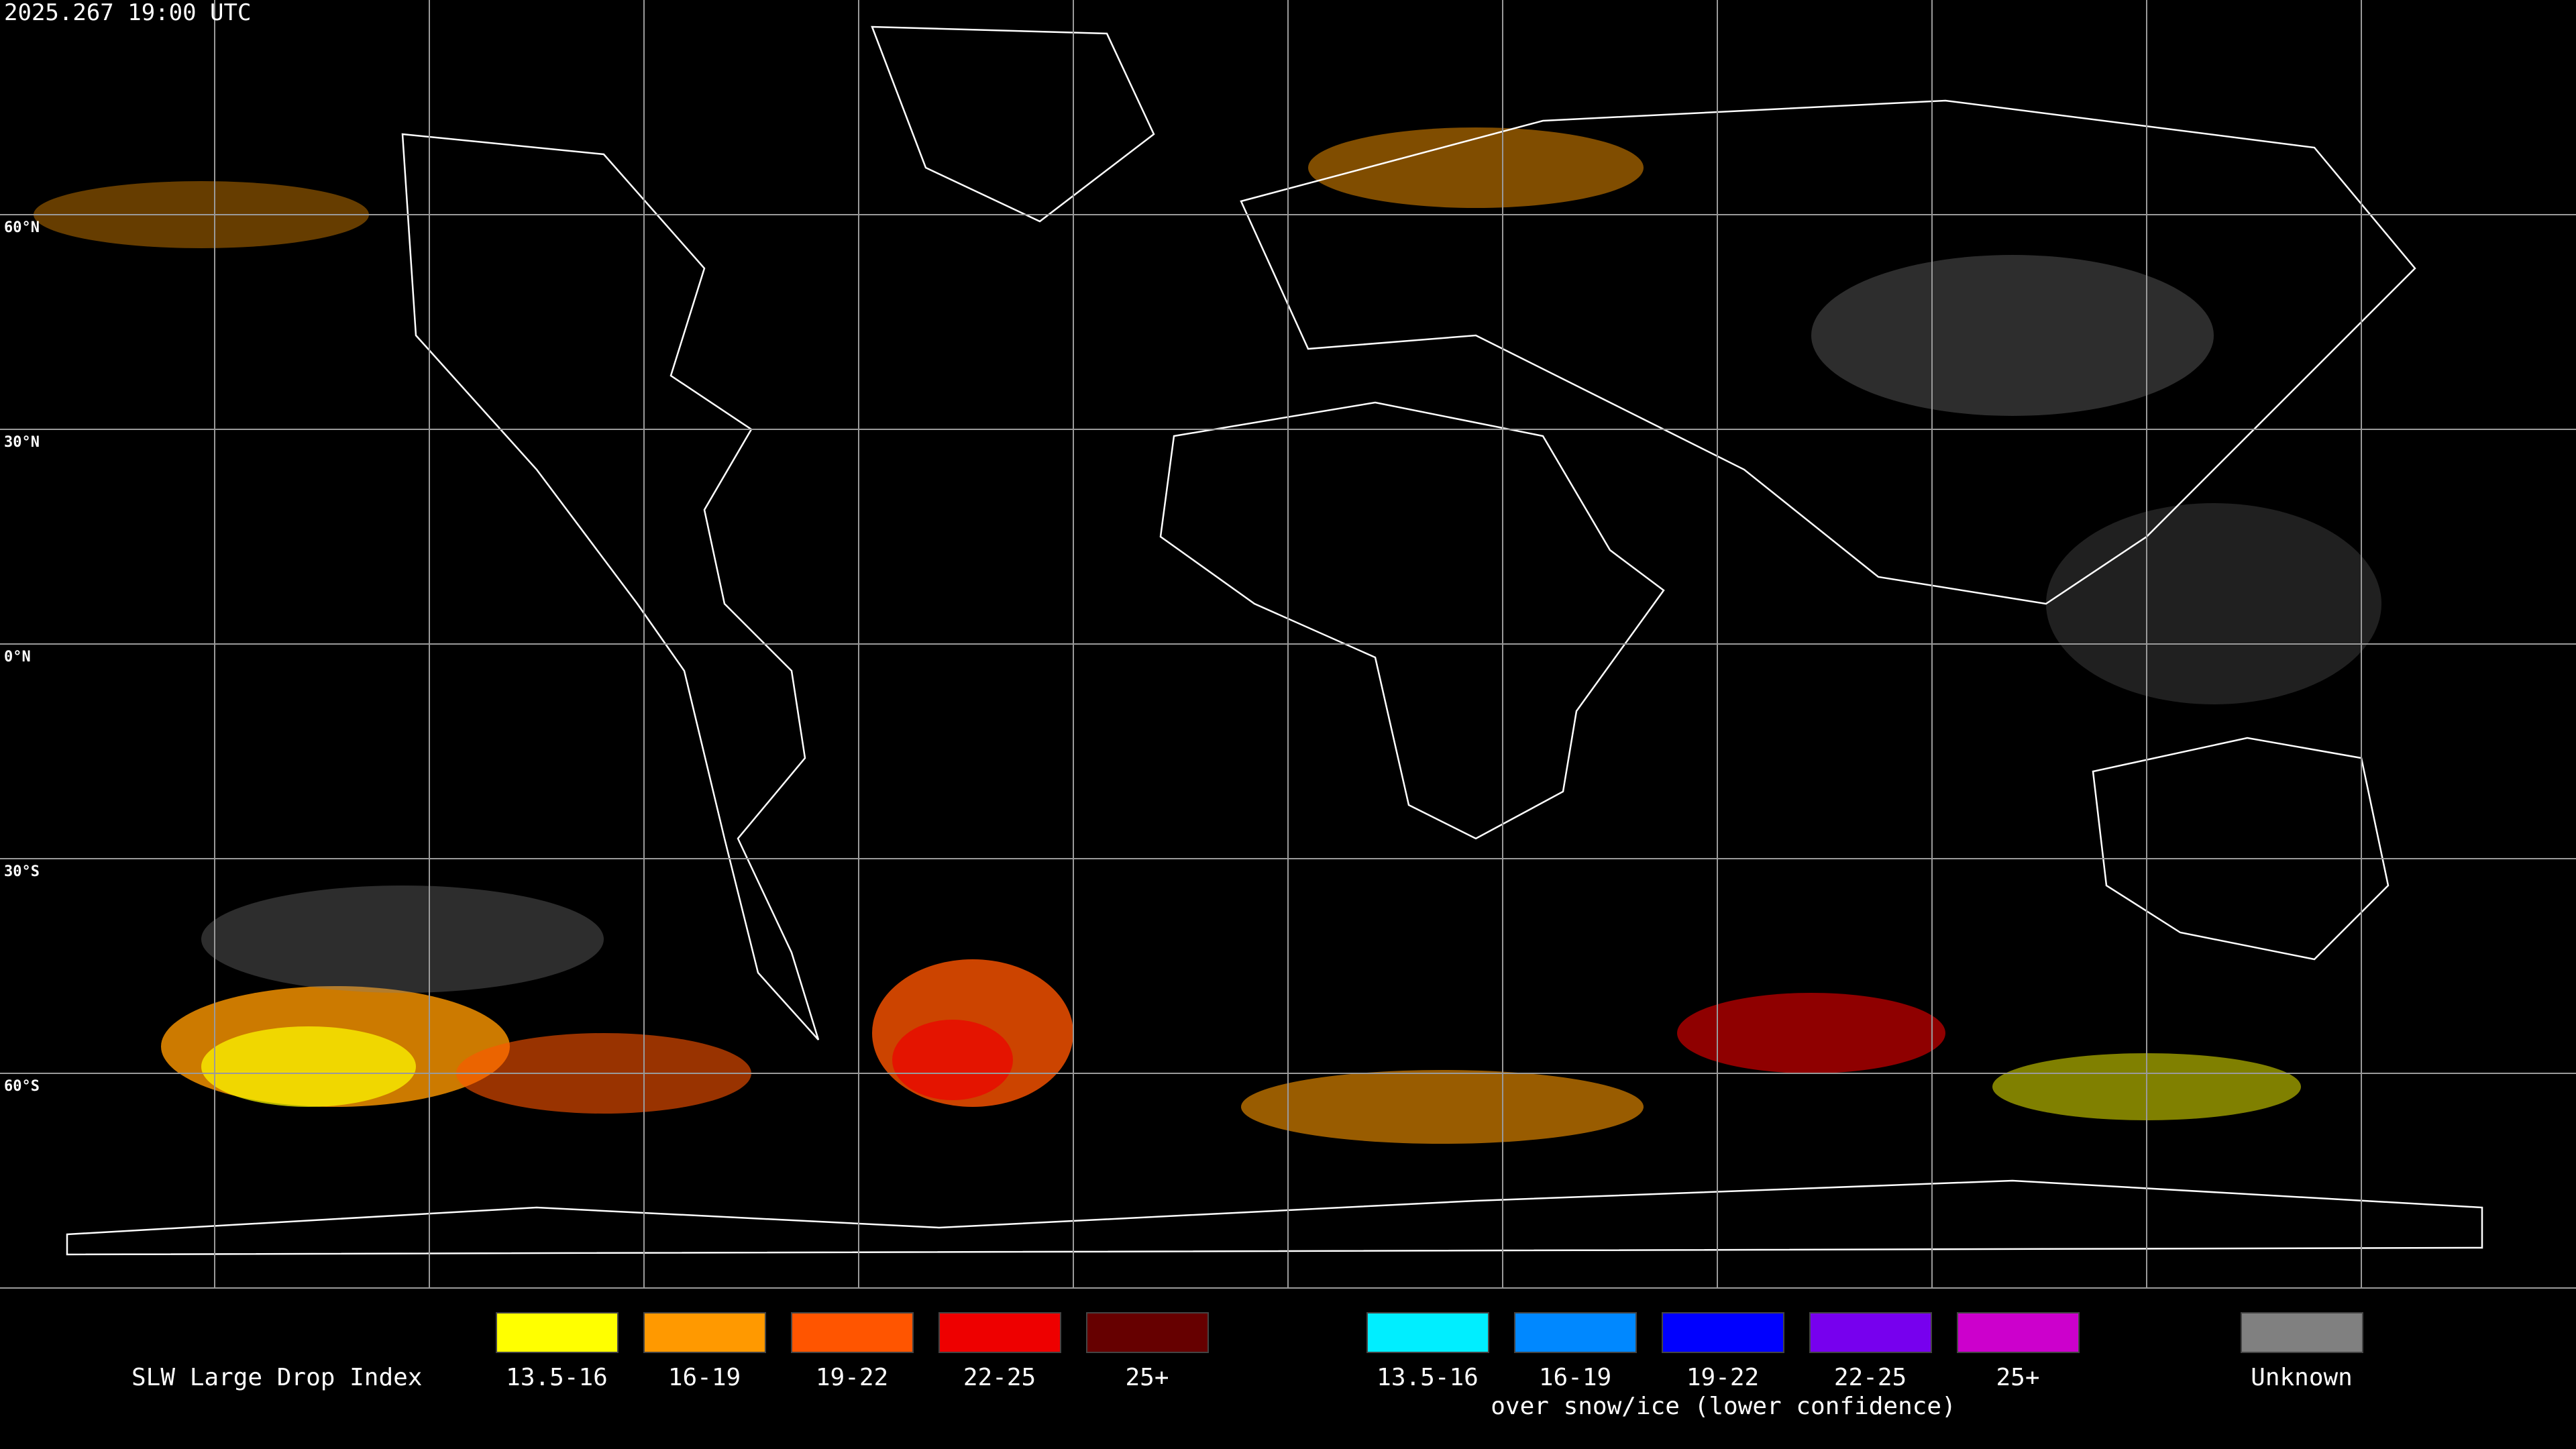 This screenshot has width=2576, height=1449. What do you see at coordinates (127, 13) in the screenshot?
I see `timestamp: 2025.267 19:00 UTC` at bounding box center [127, 13].